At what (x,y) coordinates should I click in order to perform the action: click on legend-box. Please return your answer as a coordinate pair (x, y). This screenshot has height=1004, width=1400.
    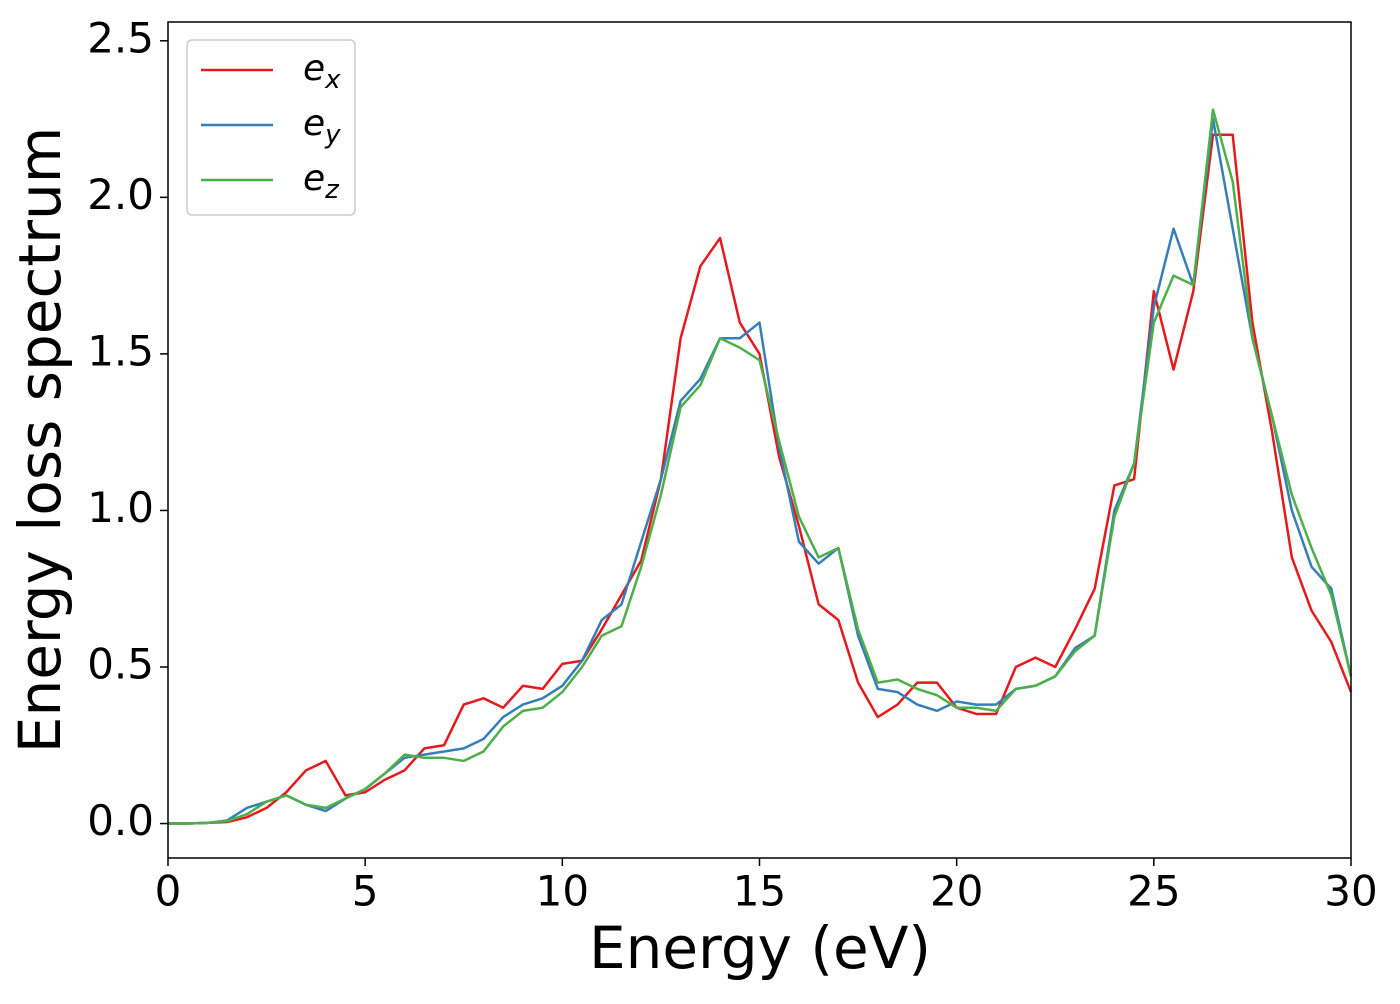
    Looking at the image, I should click on (271, 127).